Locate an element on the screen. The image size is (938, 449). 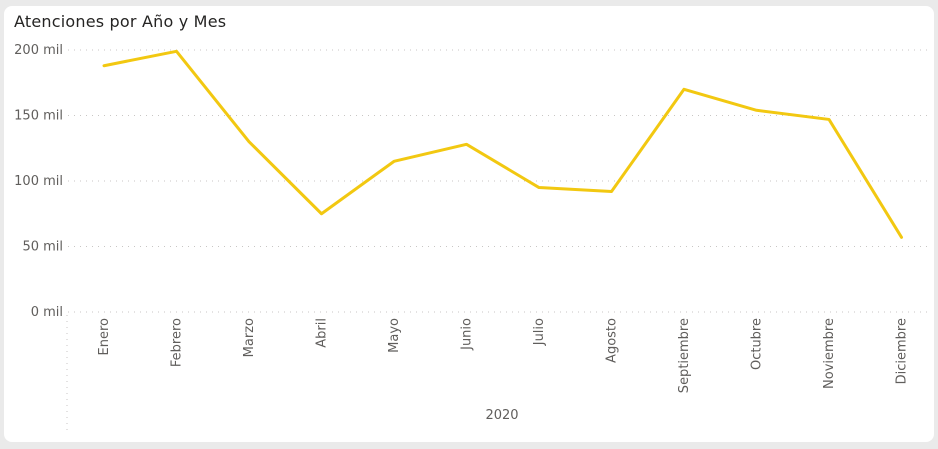
y-axis: 0 mil 50 mil 100 mil 150 mil 200 mil is located at coordinates (38, 181).